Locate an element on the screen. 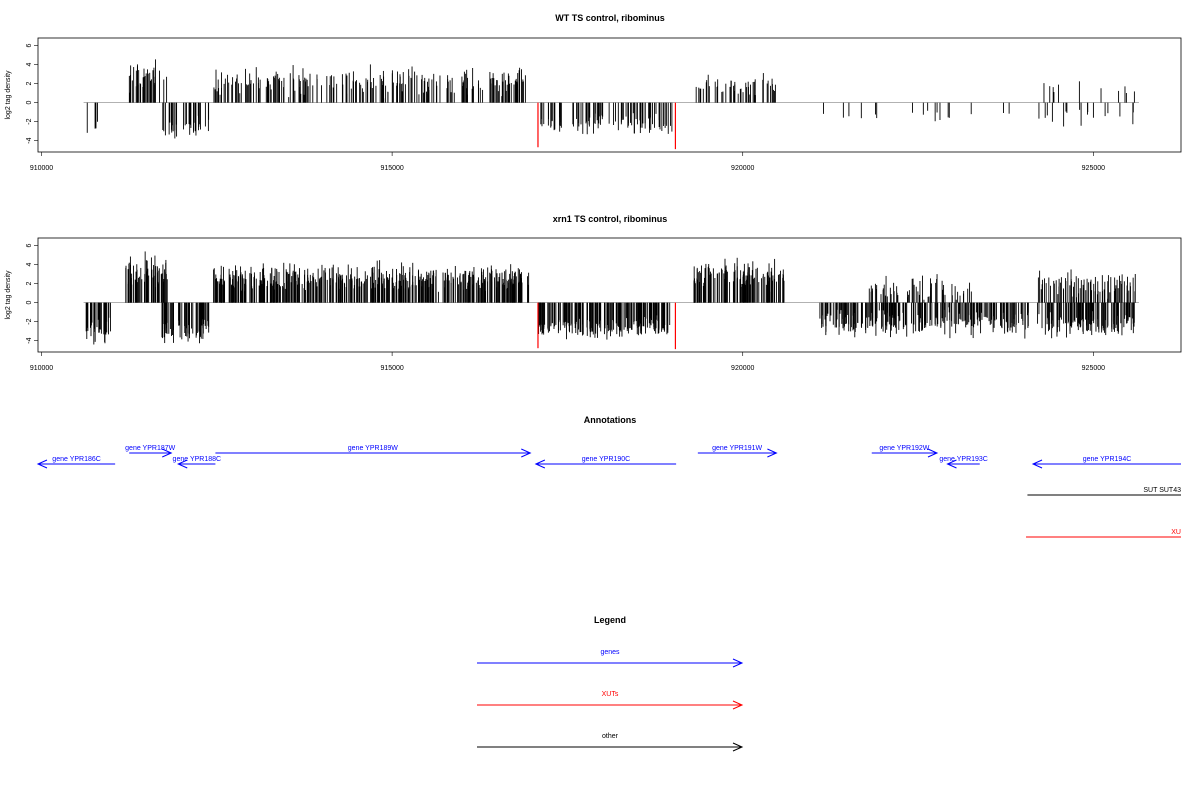  legend-panel: Legend genes XUTs other is located at coordinates (610, 683).